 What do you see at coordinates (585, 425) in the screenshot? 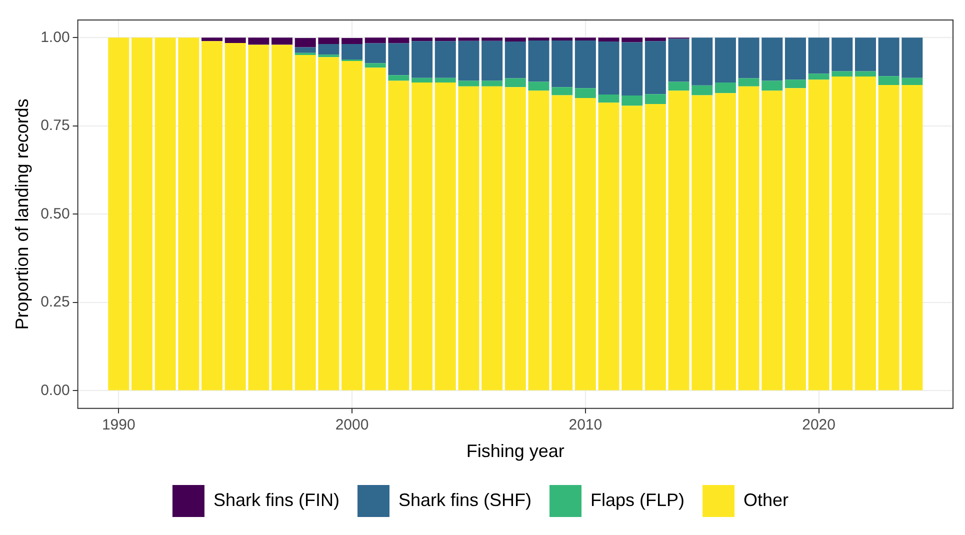
I see `x-tick-label: 2010` at bounding box center [585, 425].